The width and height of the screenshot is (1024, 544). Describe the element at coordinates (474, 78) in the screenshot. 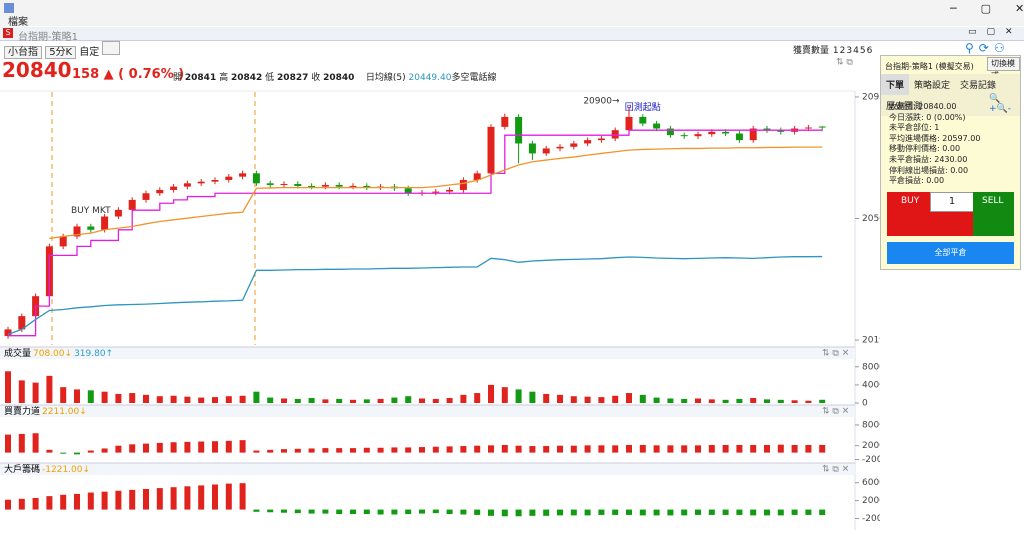

I see `ma-note: 多空電話線` at that location.